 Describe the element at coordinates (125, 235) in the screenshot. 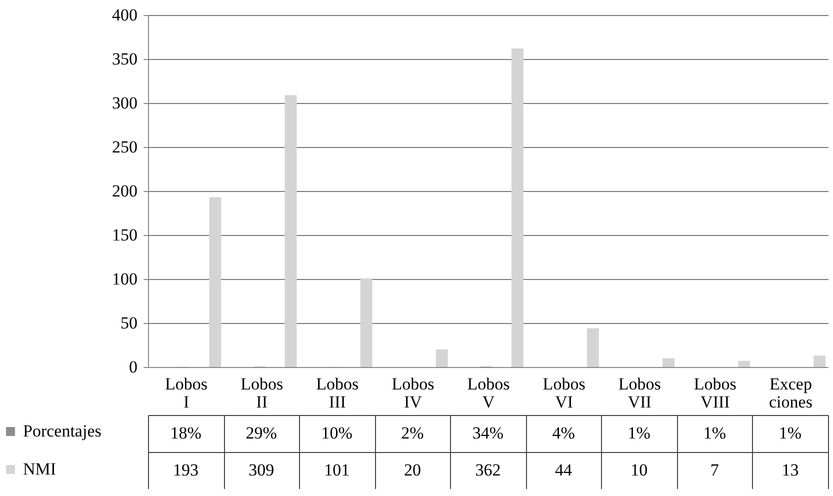

I see `y-tick-label: 150` at that location.